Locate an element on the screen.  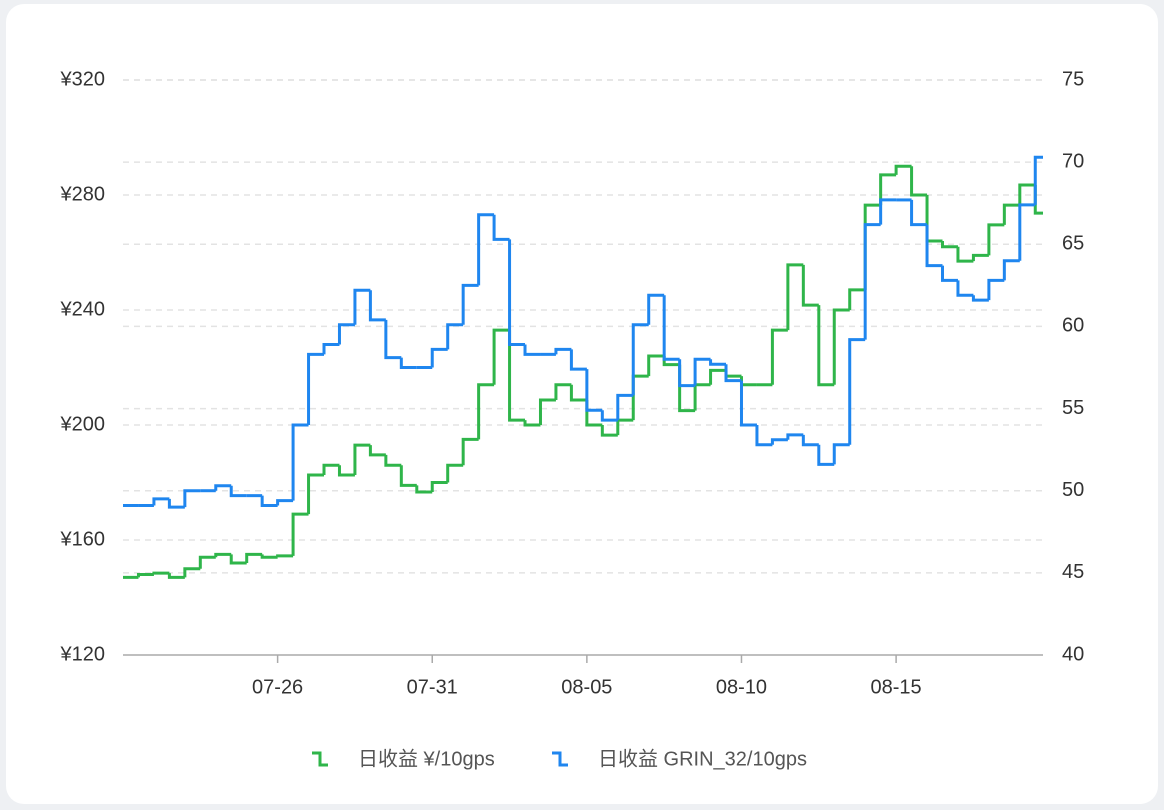
x-tick-label: 08-10 is located at coordinates (741, 687).